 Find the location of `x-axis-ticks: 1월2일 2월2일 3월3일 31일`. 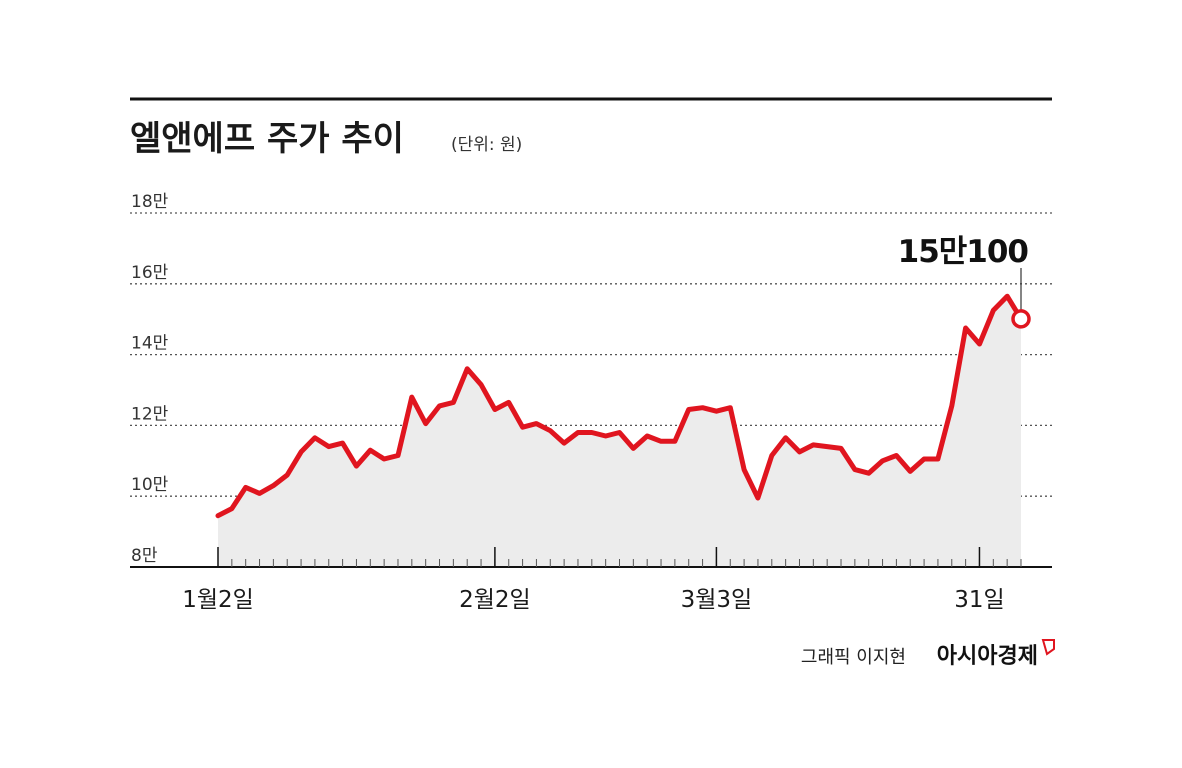

x-axis-ticks: 1월2일 2월2일 3월3일 31일 is located at coordinates (593, 580).